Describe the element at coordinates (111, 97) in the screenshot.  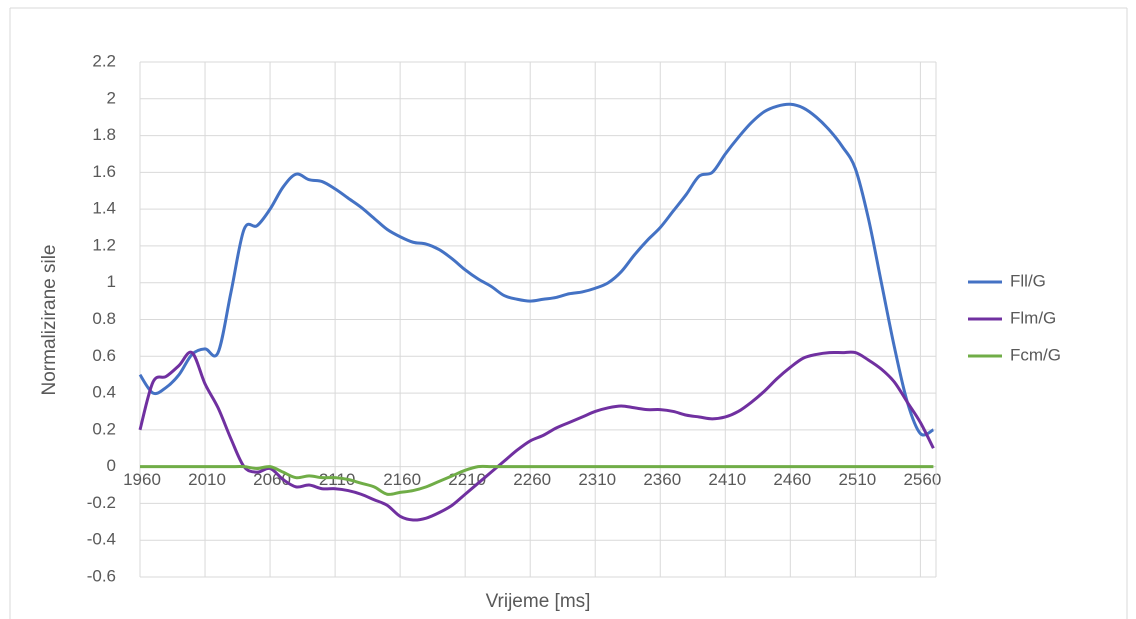
I see `y-tick-label: 2` at that location.